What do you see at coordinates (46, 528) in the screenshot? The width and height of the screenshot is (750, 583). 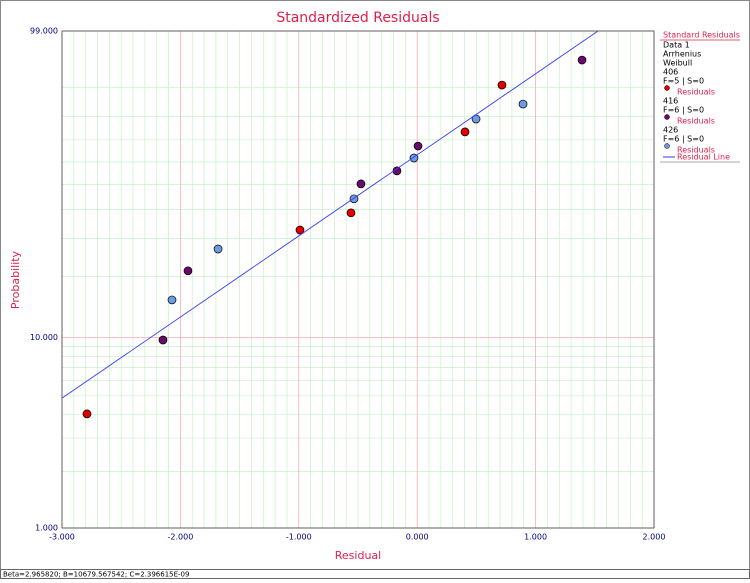 I see `y-tick-label: 1.000` at bounding box center [46, 528].